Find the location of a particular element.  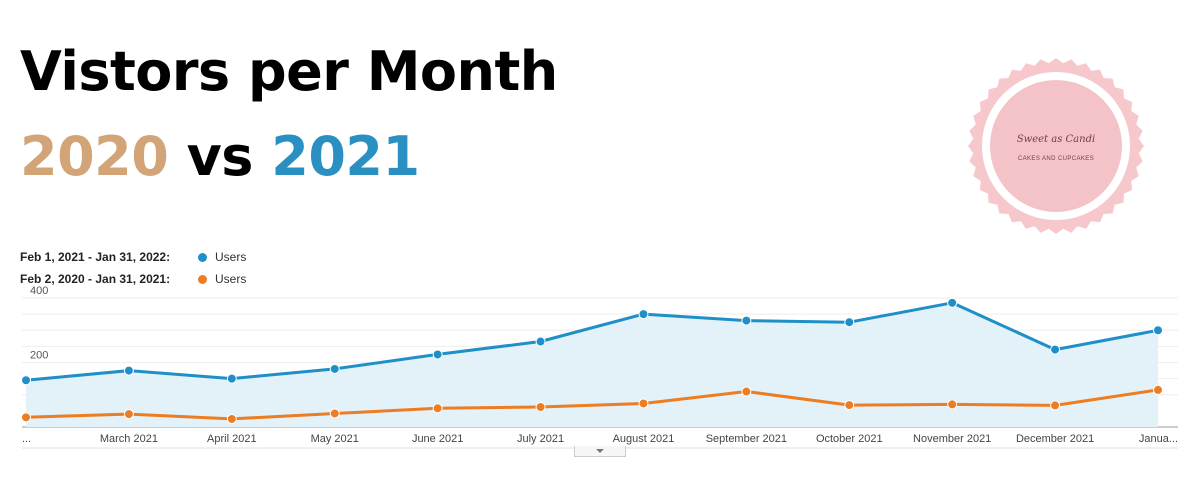

logo-script-text: Sweet as Candi is located at coordinates (1056, 139).